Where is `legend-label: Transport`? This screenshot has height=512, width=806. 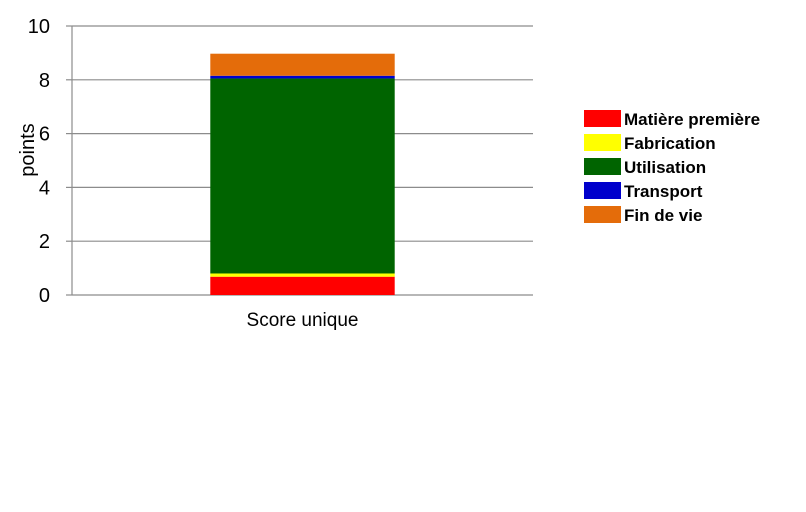
legend-label: Transport is located at coordinates (663, 191).